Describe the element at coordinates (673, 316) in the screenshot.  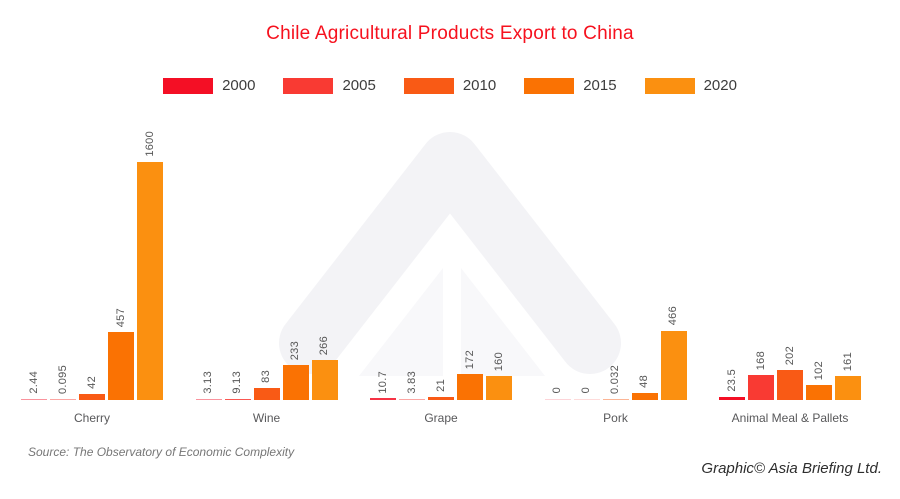
I see `bar-value-label: 466` at that location.